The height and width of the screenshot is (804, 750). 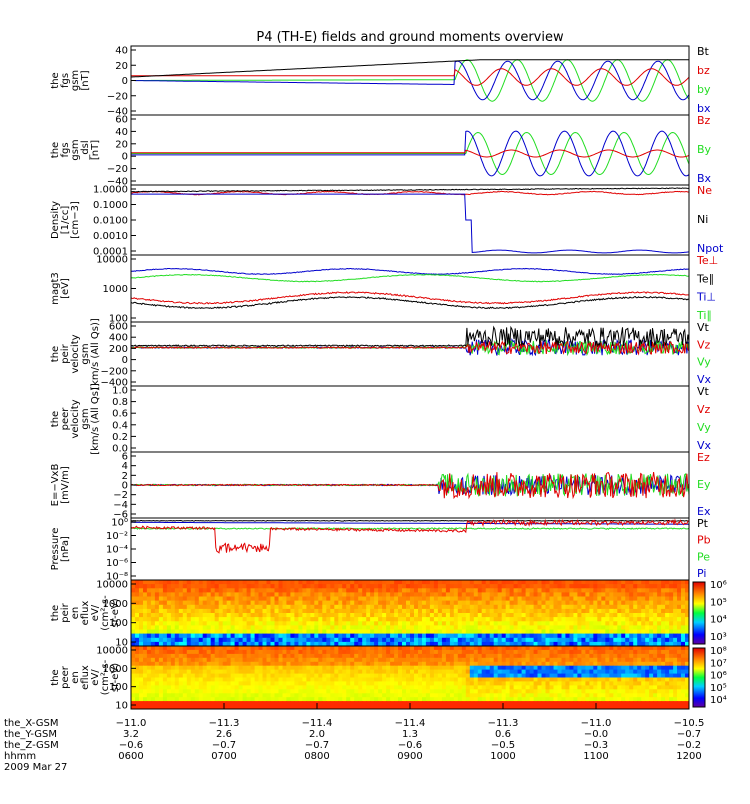 What do you see at coordinates (112, 260) in the screenshot?
I see `y-tick-label: 10000` at bounding box center [112, 260].